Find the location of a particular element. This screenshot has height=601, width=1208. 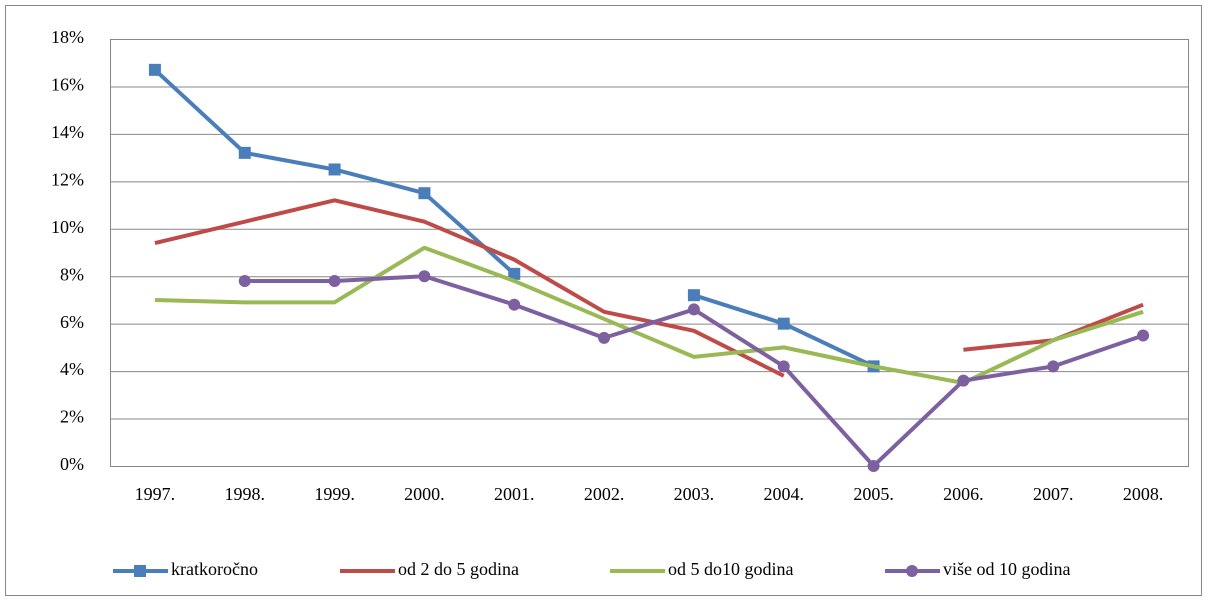

x-tick-label: 1999. is located at coordinates (334, 494).